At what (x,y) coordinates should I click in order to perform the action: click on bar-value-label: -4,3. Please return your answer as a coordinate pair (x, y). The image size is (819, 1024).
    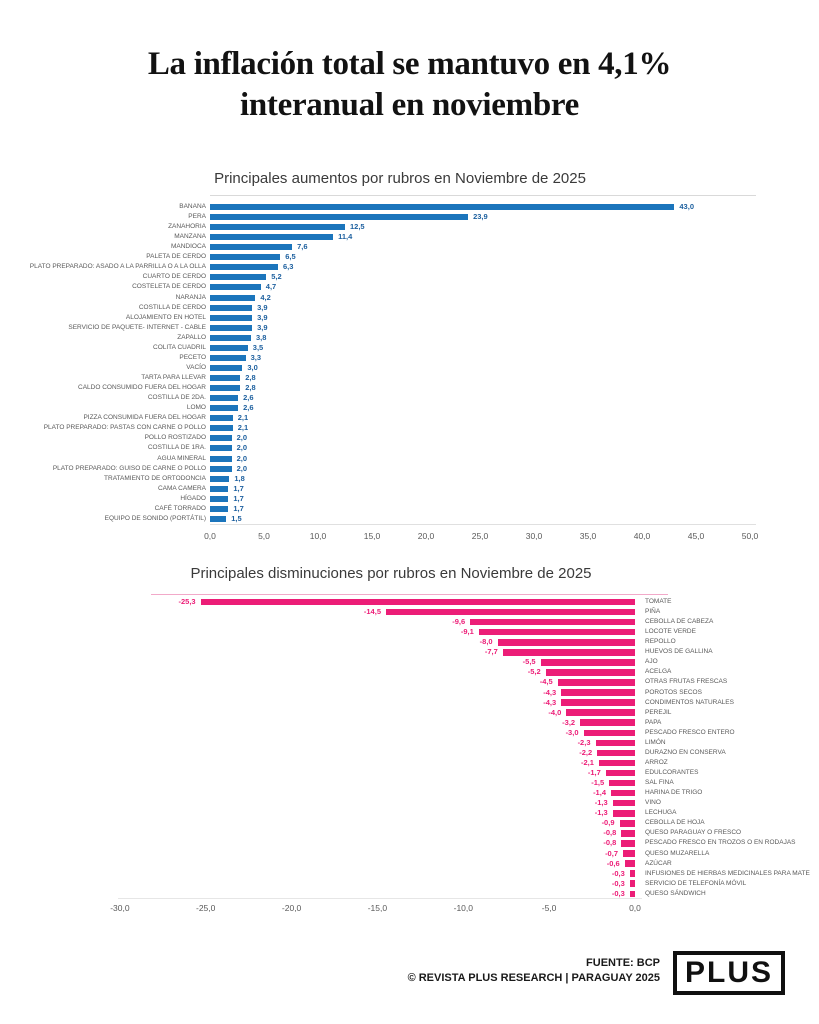
    Looking at the image, I should click on (550, 702).